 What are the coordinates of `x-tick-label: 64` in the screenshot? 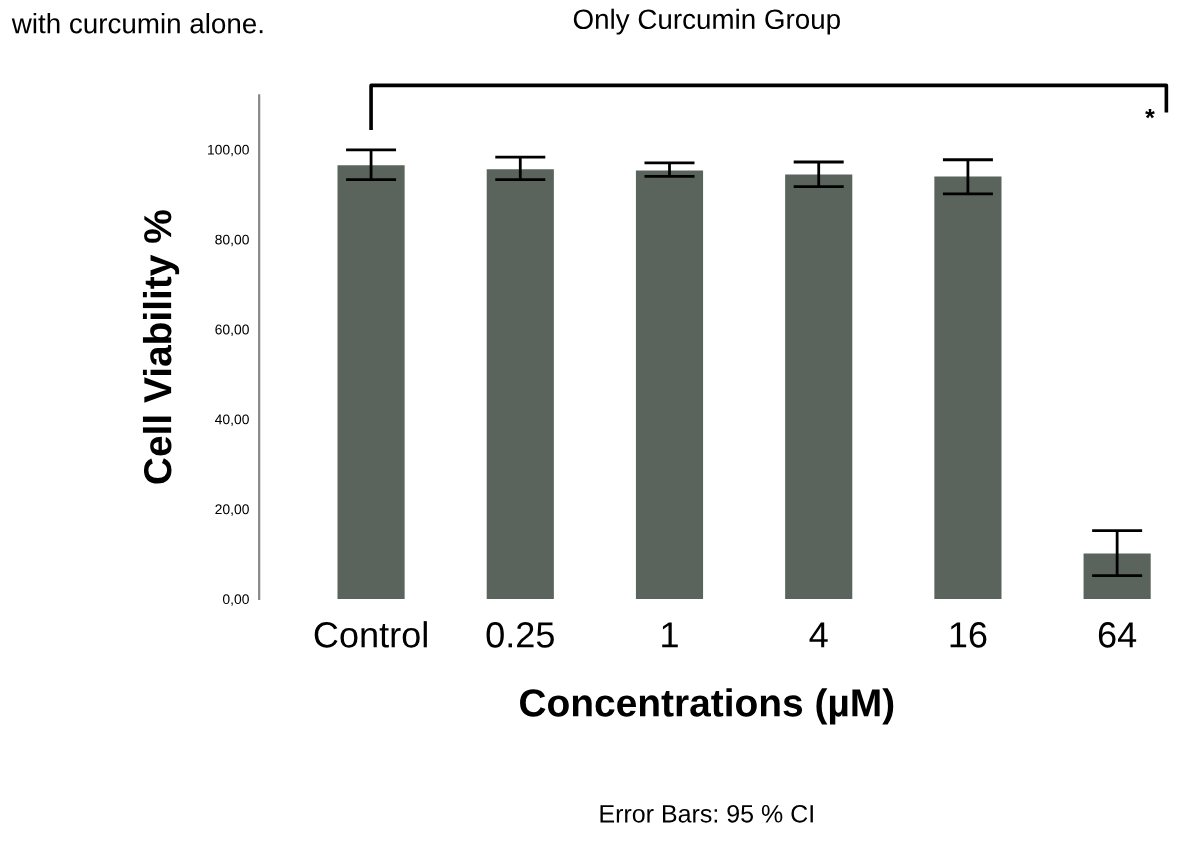 It's located at (1117, 635).